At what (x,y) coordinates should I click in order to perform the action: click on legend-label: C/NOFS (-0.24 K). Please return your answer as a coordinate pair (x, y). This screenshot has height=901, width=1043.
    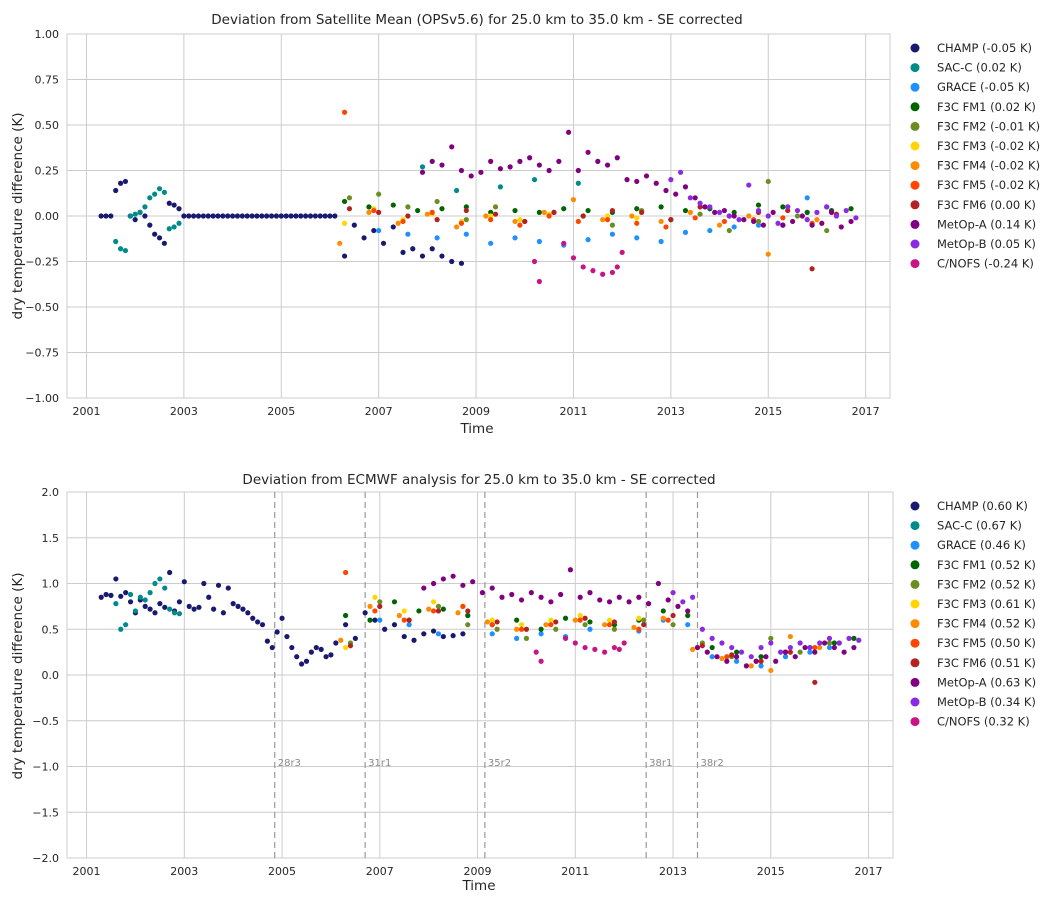
    Looking at the image, I should click on (985, 264).